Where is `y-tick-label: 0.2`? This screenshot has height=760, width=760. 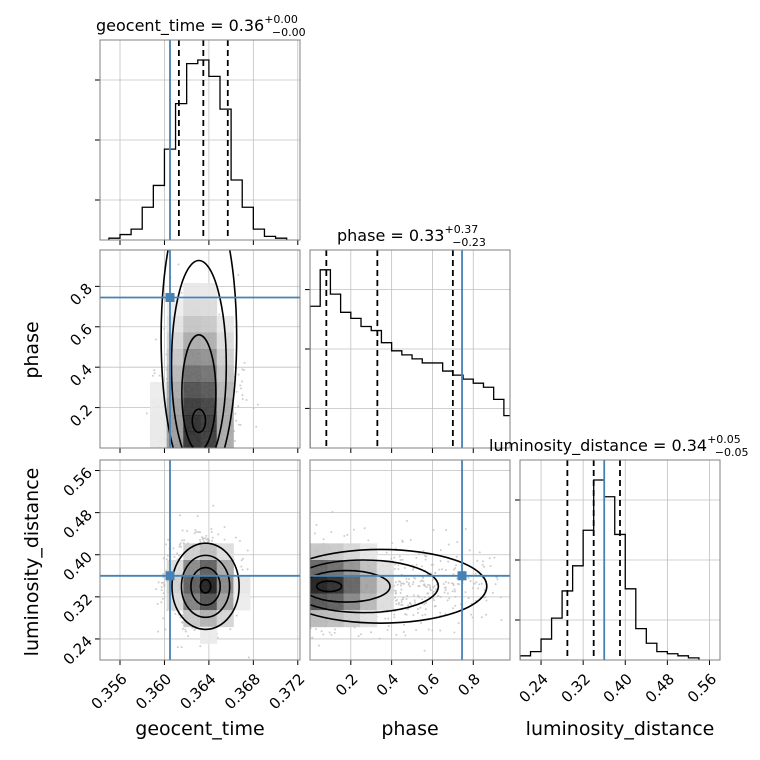 y-tick-label: 0.2 is located at coordinates (81, 416).